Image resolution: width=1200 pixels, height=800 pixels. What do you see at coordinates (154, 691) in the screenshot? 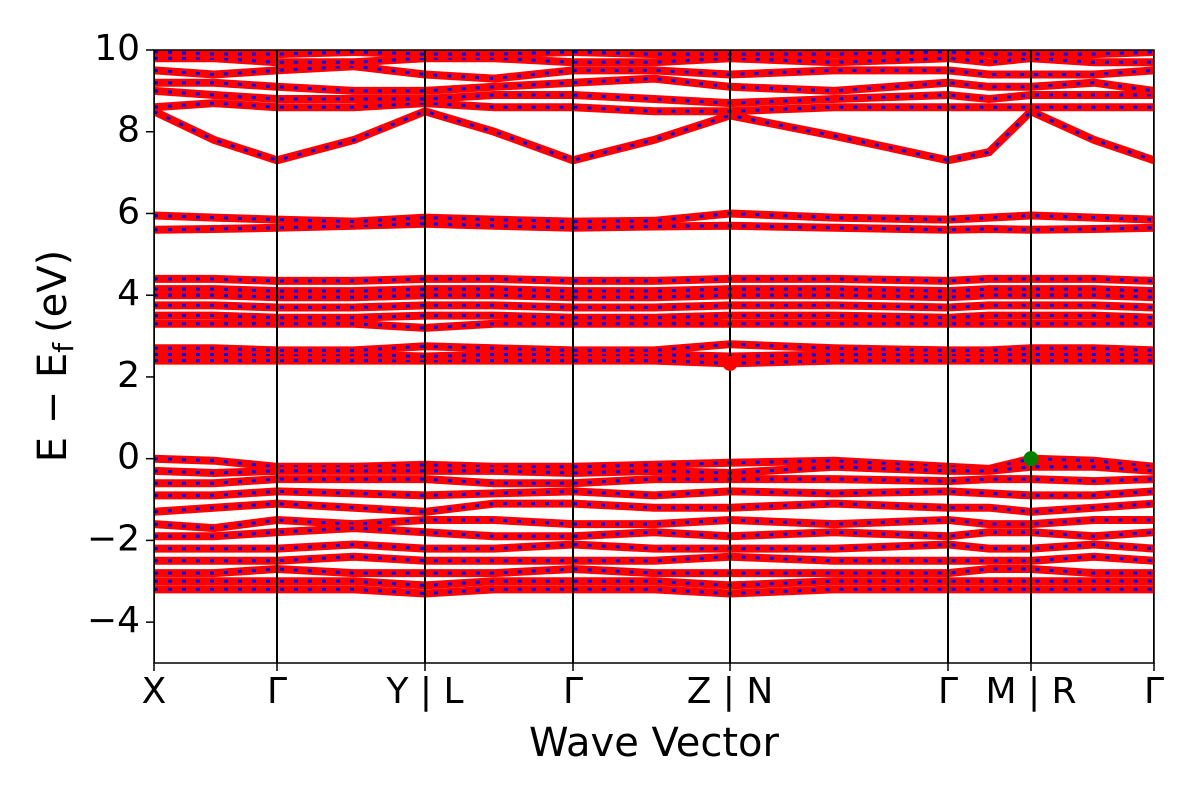
I see `x-tick-label: X` at bounding box center [154, 691].